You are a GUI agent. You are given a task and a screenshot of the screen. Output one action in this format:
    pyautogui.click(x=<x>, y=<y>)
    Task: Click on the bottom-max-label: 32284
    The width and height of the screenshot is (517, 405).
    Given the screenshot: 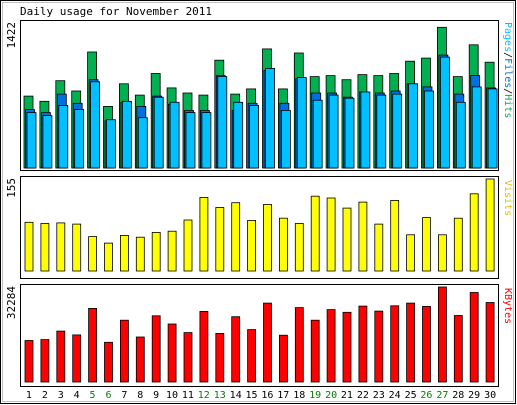 What is the action you would take?
    pyautogui.click(x=11, y=302)
    